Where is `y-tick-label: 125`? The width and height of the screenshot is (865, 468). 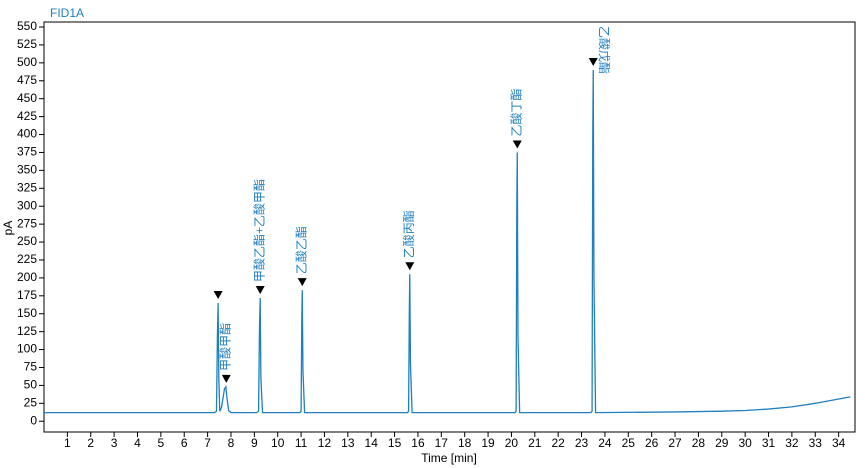
y-tick-label: 125 is located at coordinates (27, 331).